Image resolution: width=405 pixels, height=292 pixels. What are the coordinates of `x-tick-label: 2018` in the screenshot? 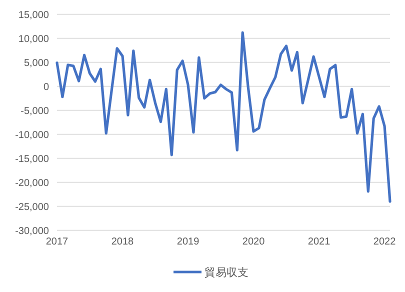 It's located at (122, 242).